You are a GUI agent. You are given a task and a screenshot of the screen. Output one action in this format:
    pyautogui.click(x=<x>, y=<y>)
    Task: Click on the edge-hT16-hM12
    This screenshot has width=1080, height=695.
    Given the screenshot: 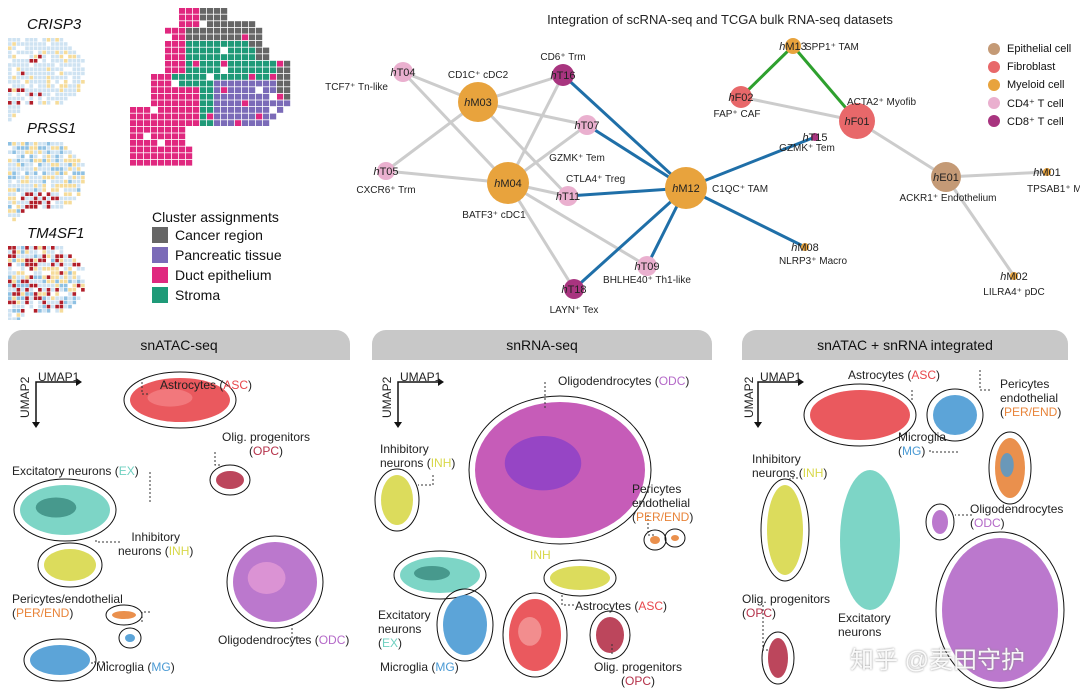 What is the action you would take?
    pyautogui.click(x=624, y=131)
    